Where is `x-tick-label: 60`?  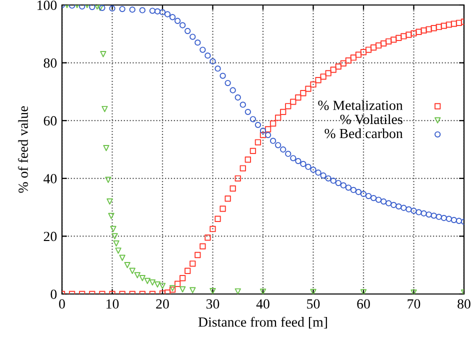 x-tick-label: 60 is located at coordinates (363, 304).